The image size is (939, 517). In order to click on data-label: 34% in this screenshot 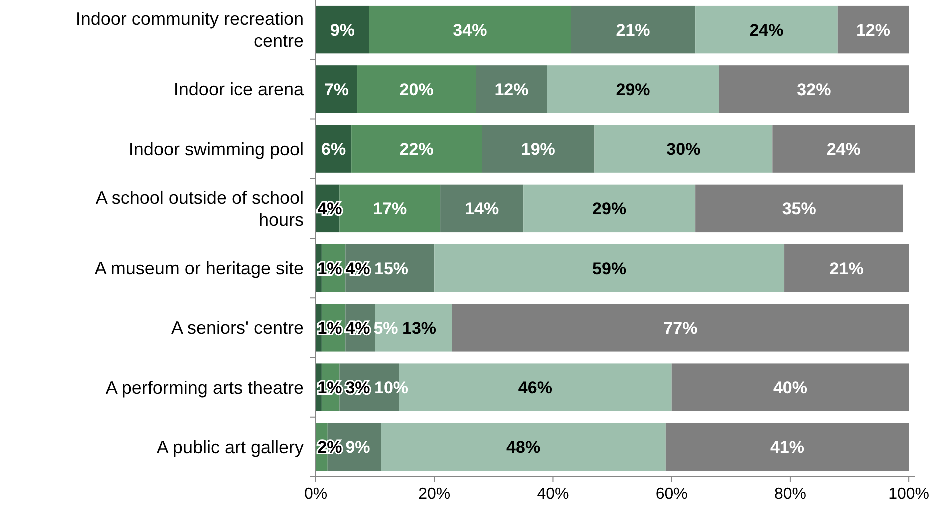, I will do `click(470, 30)`.